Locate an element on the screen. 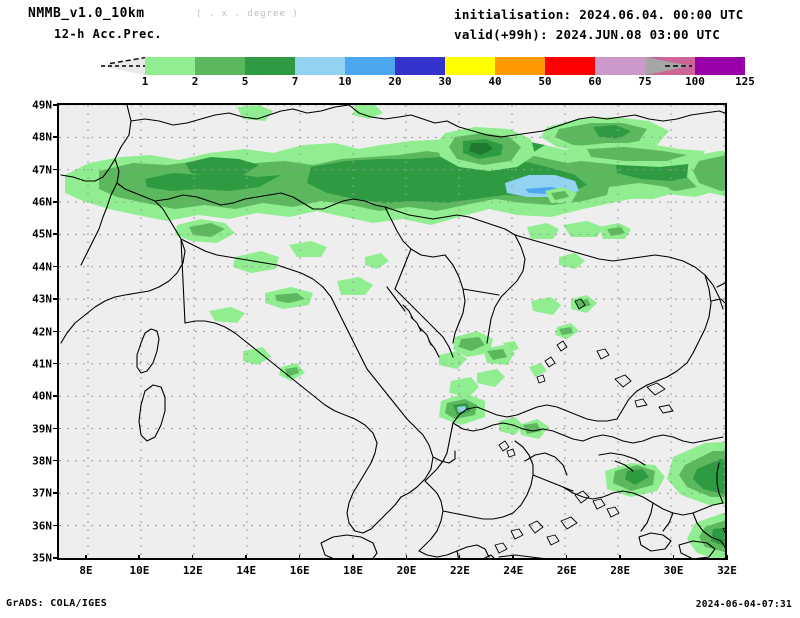 The height and width of the screenshot is (618, 800). lat-tick-45N: 45N is located at coordinates (42, 234).